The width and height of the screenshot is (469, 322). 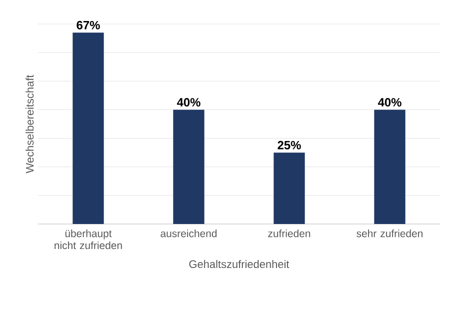 I want to click on x-tick-label: zufrieden, so click(x=289, y=234).